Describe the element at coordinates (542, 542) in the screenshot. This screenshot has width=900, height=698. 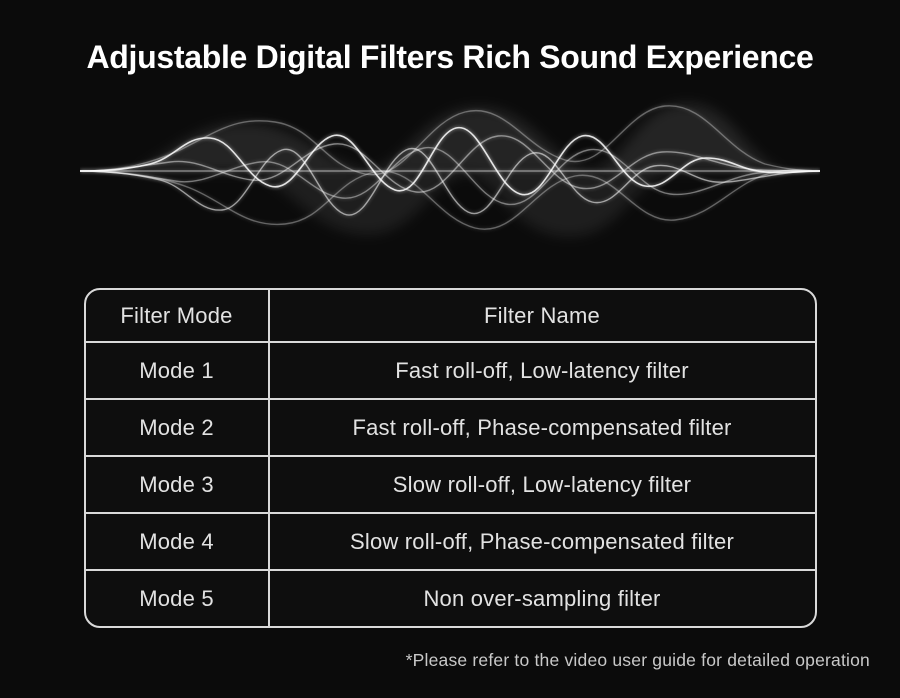
I see `filter-name-cell: Slow roll-off, Phase-compensated filter` at that location.